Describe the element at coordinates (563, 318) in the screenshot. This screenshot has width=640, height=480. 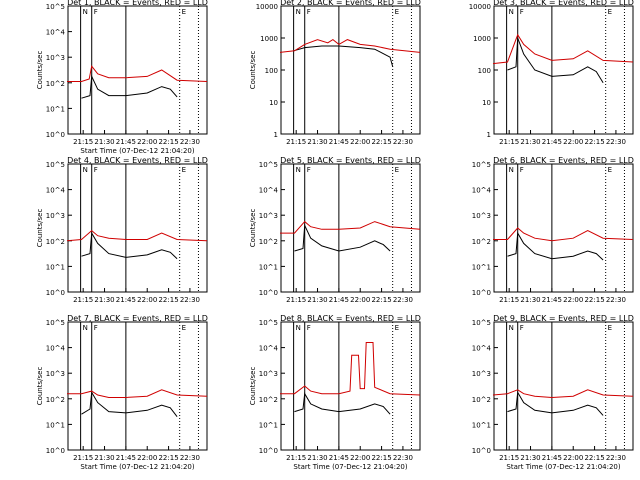
I see `chart-title: Det 9, BLACK = Events, RED = LLD` at that location.